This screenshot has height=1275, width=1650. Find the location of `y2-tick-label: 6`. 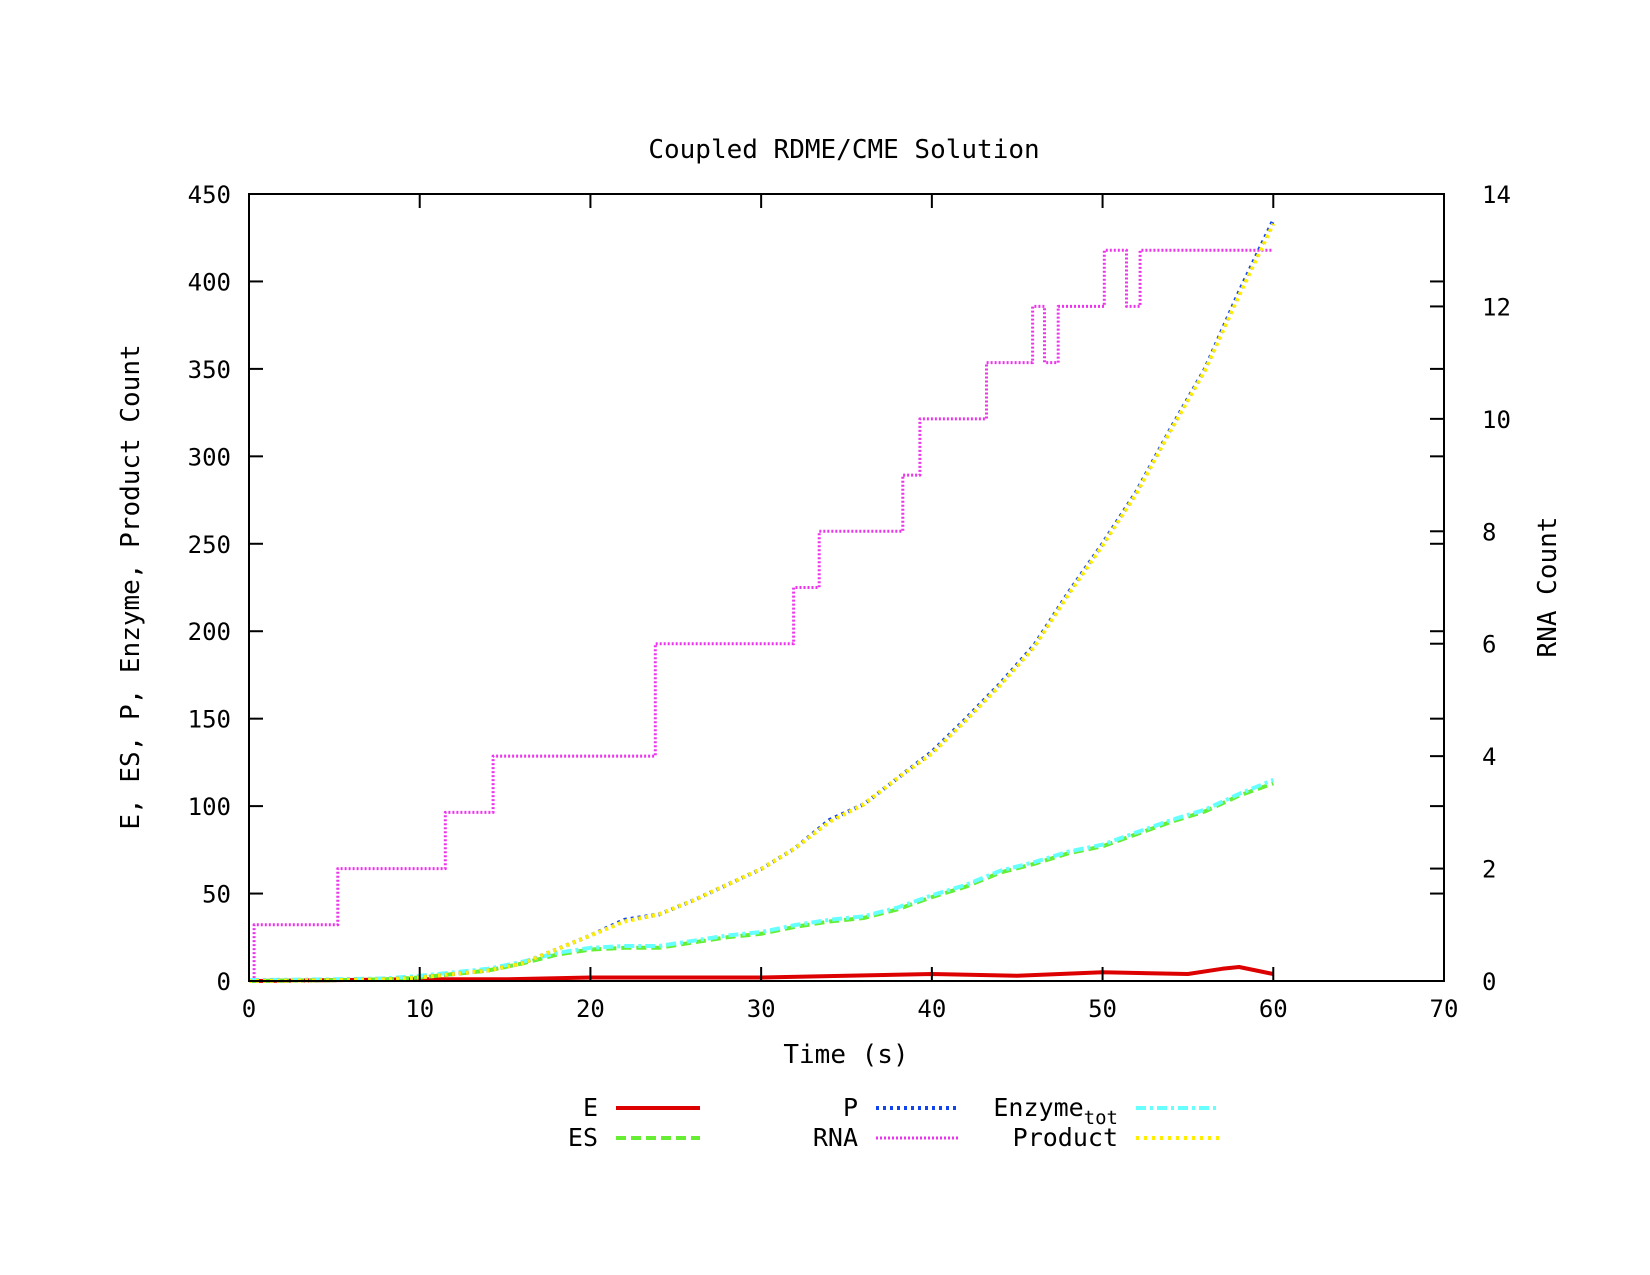

y2-tick-label: 6 is located at coordinates (1489, 645).